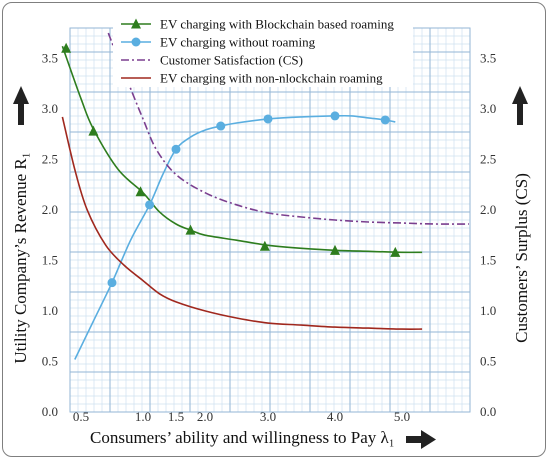  What do you see at coordinates (488, 108) in the screenshot?
I see `y-tick-label-right: 3.0` at bounding box center [488, 108].